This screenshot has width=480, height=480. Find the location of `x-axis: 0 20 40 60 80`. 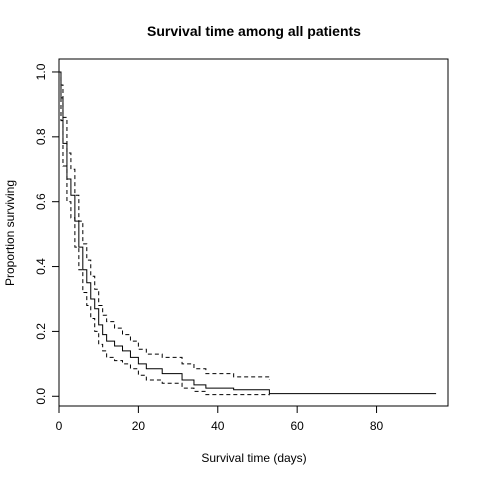

x-axis: 0 20 40 60 80 is located at coordinates (220, 419).